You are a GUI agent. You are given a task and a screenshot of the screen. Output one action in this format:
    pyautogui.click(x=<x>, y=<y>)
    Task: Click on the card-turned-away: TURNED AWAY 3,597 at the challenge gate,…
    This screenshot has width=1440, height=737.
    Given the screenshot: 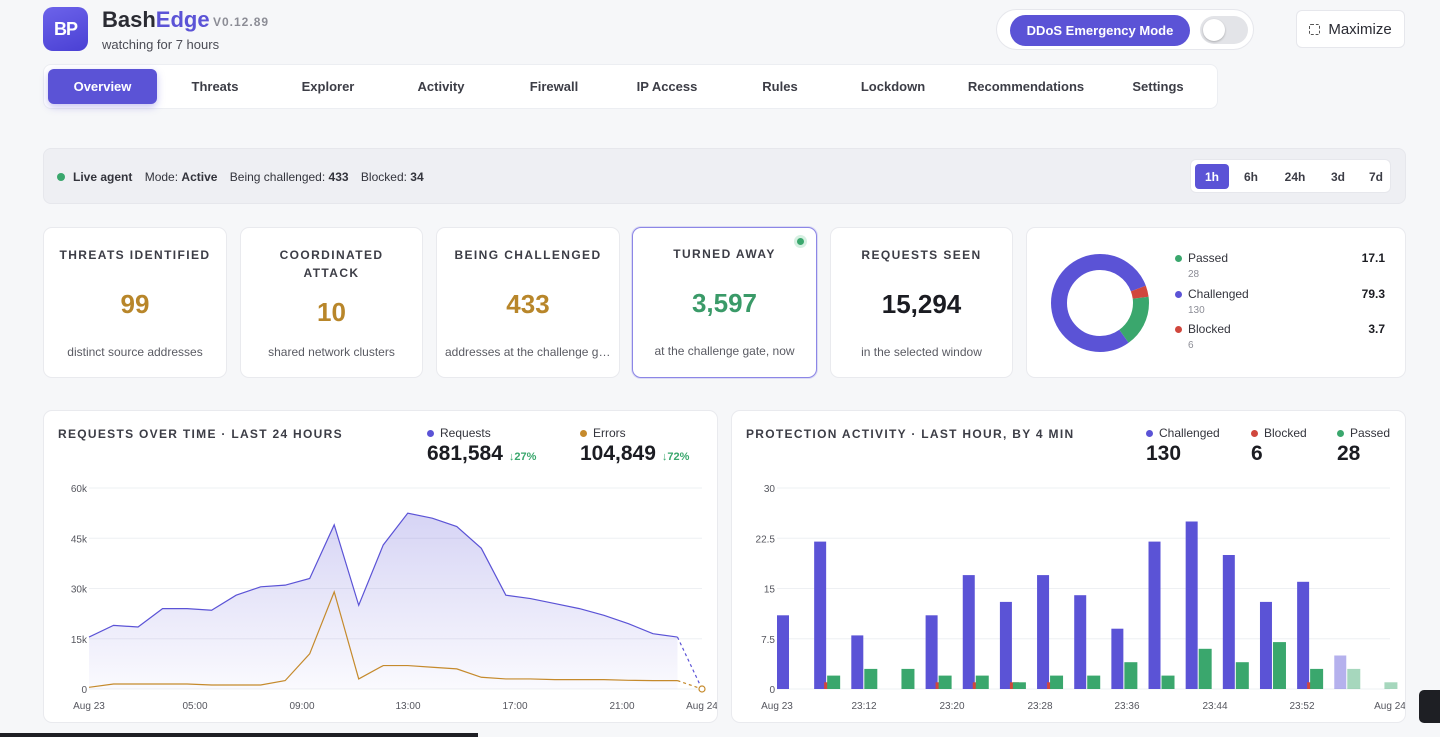 What is the action you would take?
    pyautogui.click(x=724, y=302)
    